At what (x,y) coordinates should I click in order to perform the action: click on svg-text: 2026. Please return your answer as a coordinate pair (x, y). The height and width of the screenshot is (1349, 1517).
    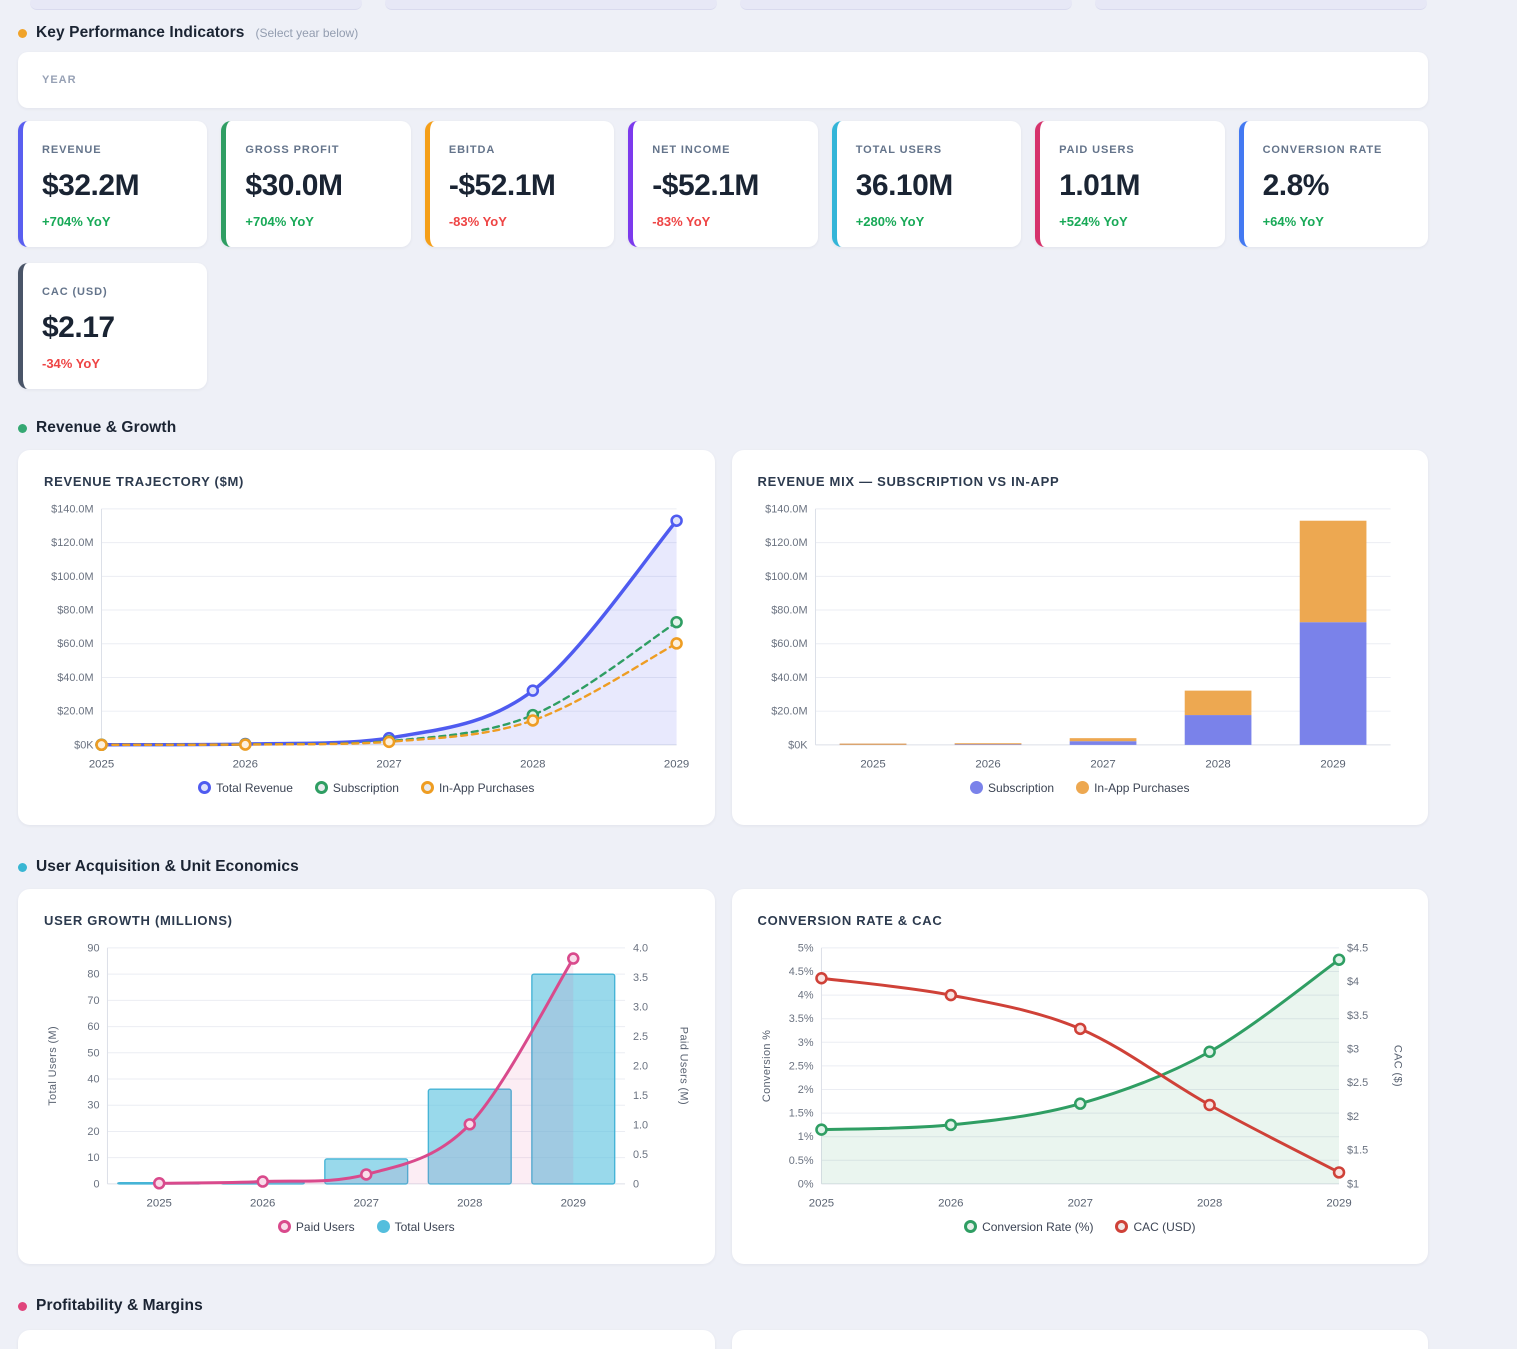
    Looking at the image, I should click on (950, 1204).